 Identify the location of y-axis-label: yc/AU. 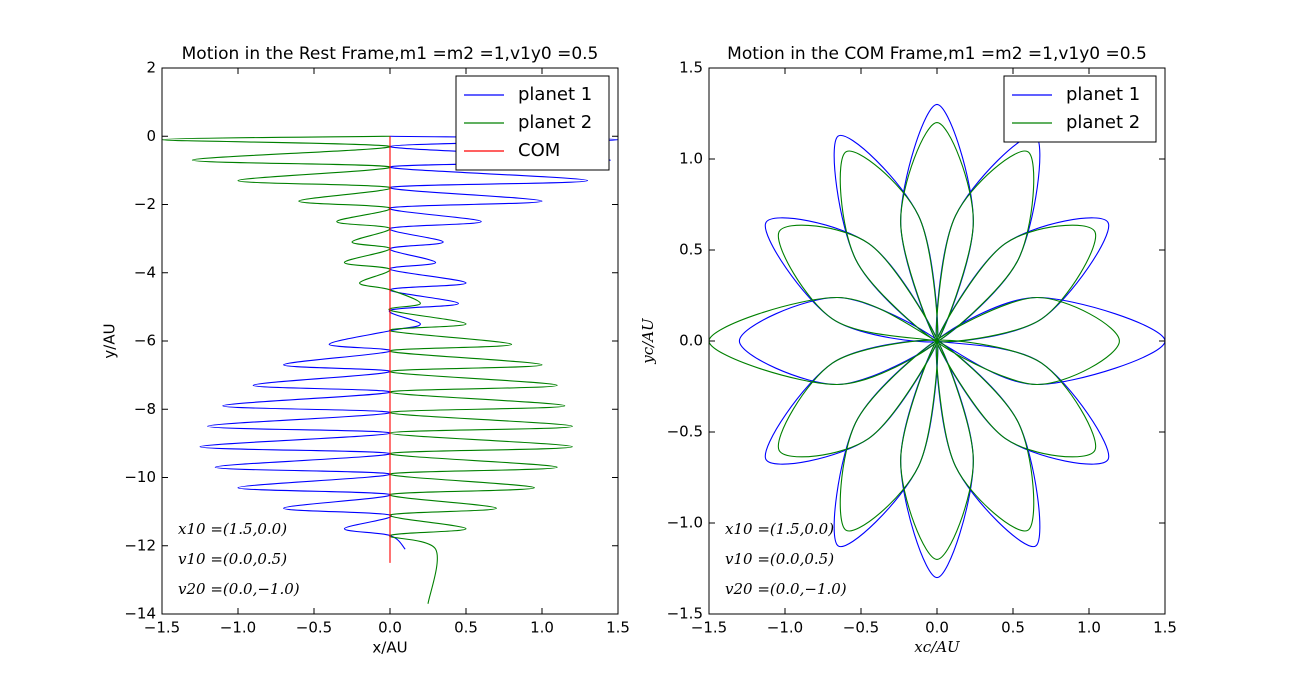
(648, 341).